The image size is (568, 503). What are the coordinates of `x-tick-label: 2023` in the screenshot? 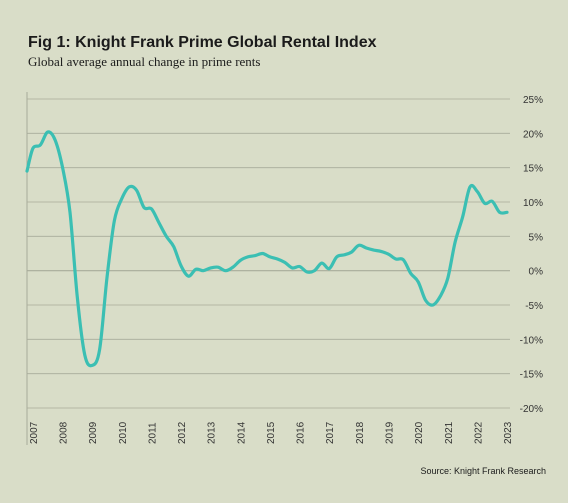 It's located at (508, 432).